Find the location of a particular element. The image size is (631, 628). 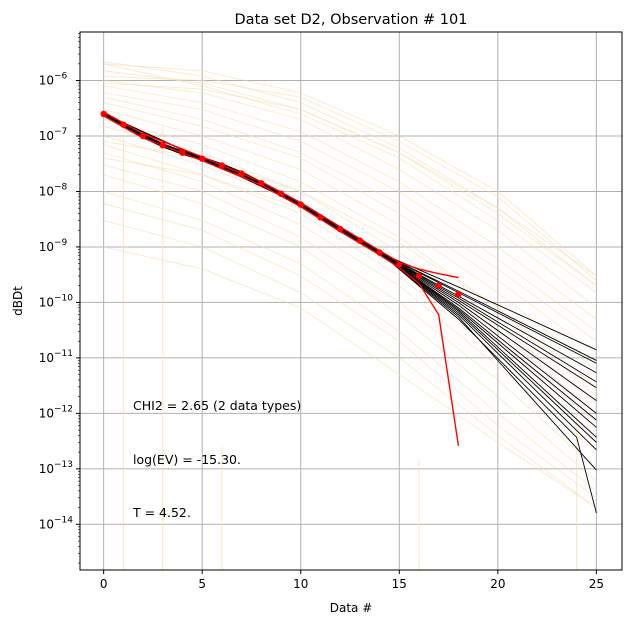

annotation-chi2: CHI2 = 2.65 (2 data types) is located at coordinates (217, 405).